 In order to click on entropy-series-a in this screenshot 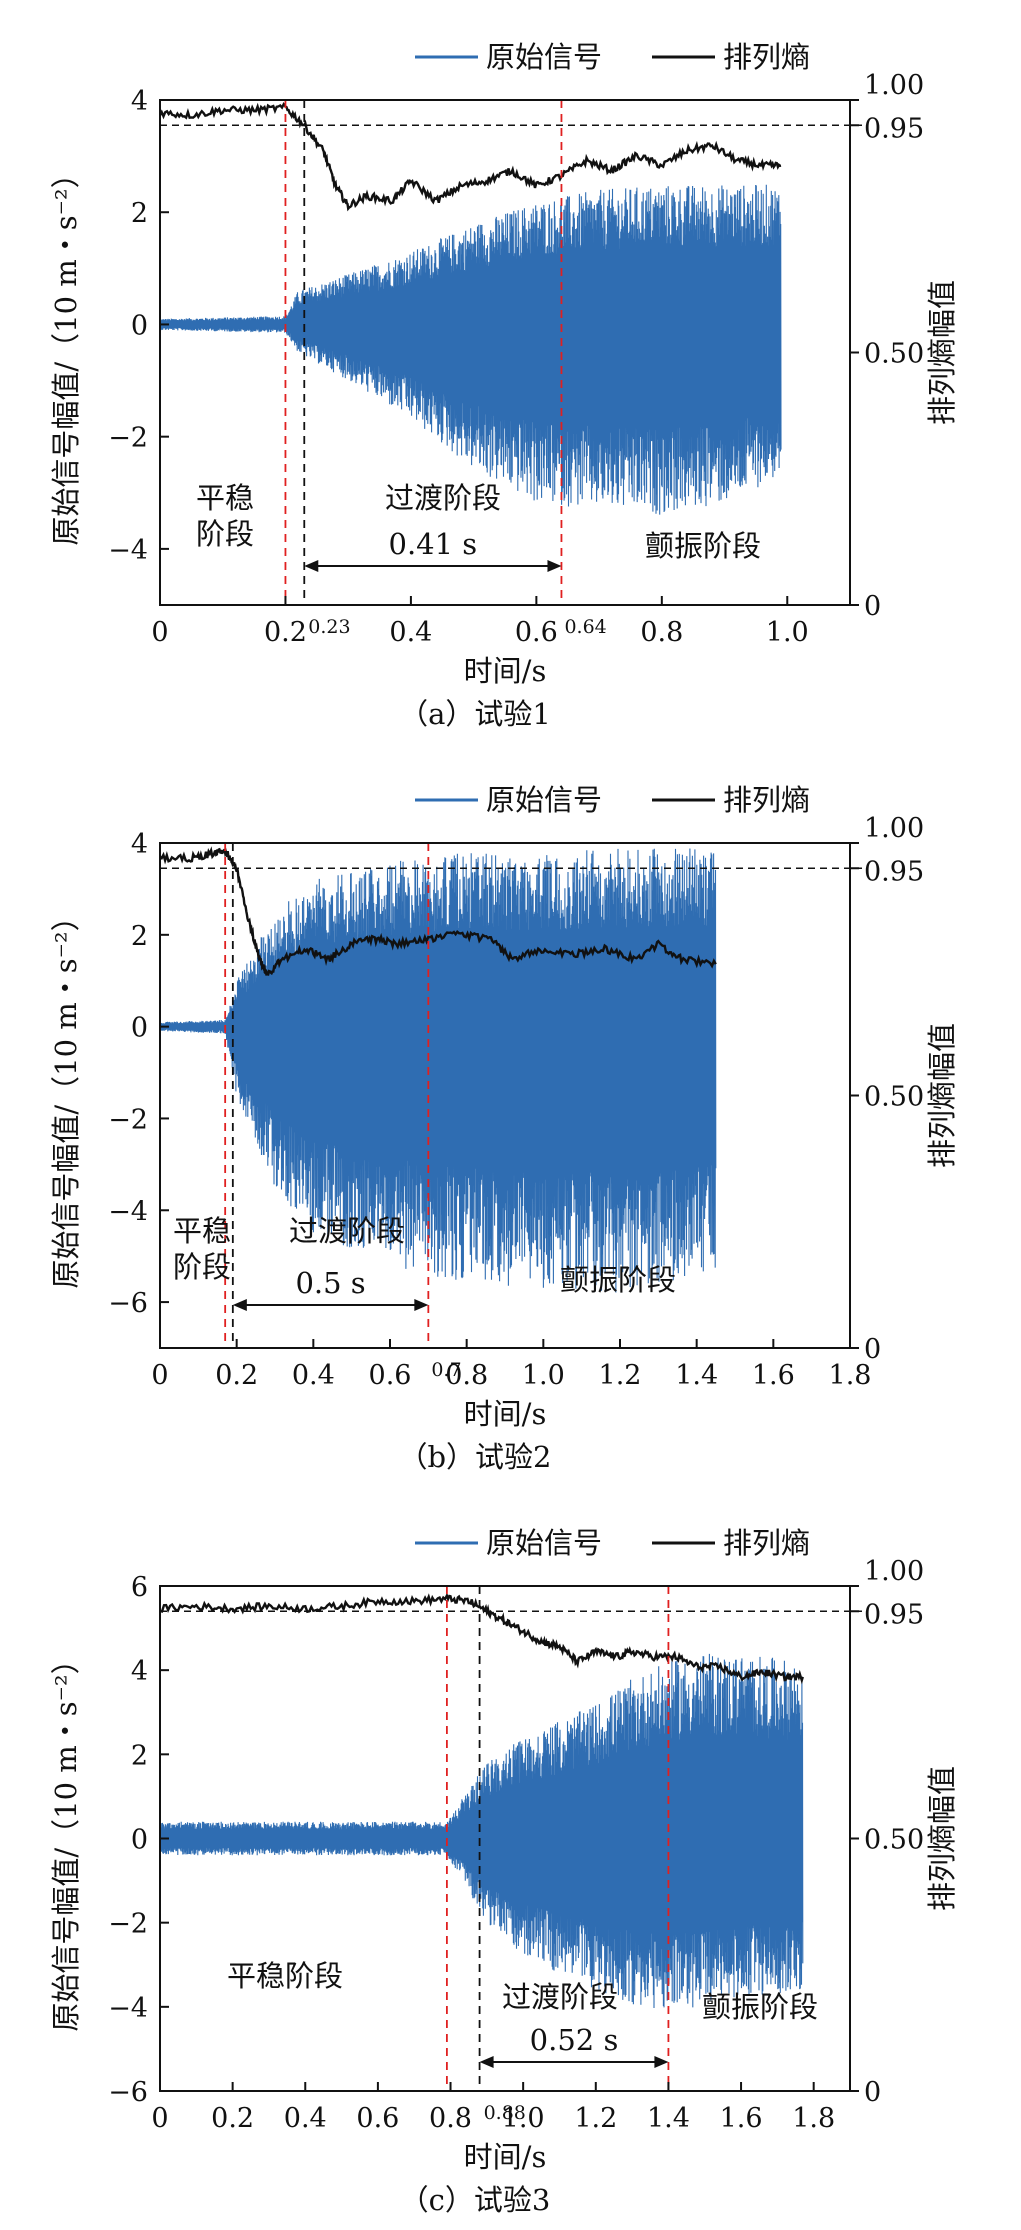, I will do `click(470, 156)`.